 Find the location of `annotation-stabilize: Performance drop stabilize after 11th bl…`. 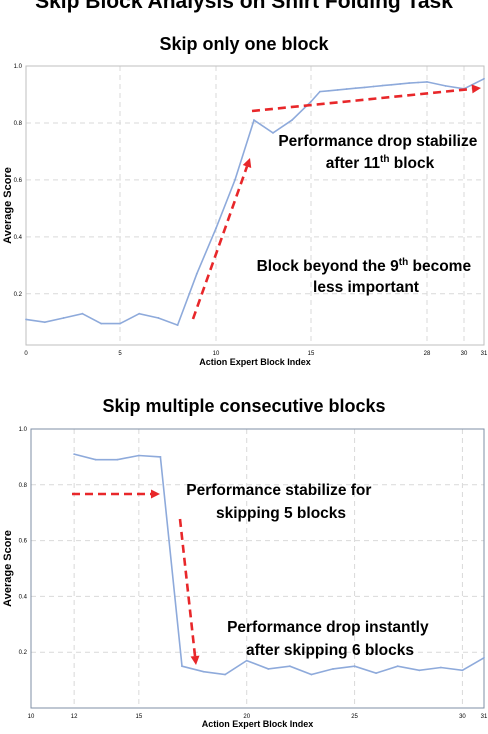

annotation-stabilize: Performance drop stabilize after 11th bl… is located at coordinates (379, 152).